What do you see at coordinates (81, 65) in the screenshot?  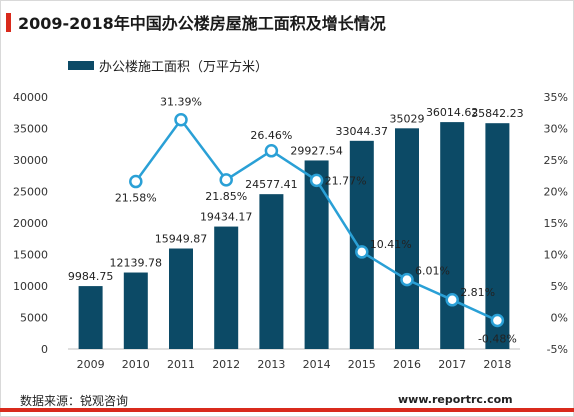 I see `legend-swatch` at bounding box center [81, 65].